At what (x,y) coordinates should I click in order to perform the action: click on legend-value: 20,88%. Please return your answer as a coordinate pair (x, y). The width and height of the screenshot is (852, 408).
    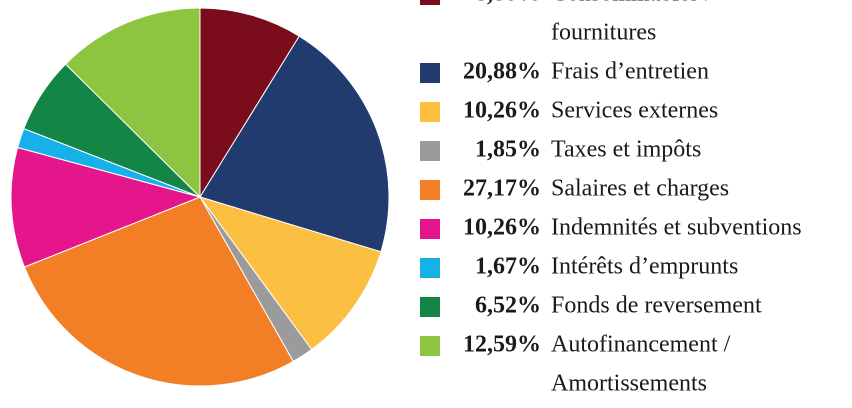
    Looking at the image, I should click on (502, 72).